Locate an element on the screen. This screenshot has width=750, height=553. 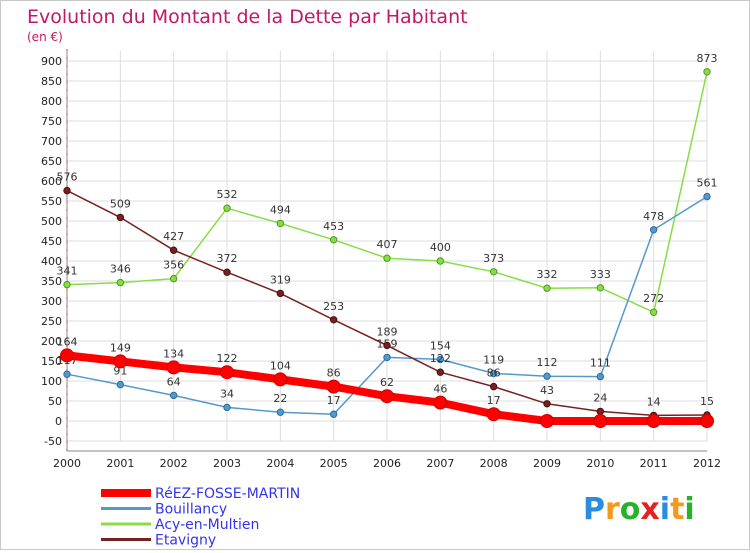
y-tick-label: 900 is located at coordinates (51, 61).